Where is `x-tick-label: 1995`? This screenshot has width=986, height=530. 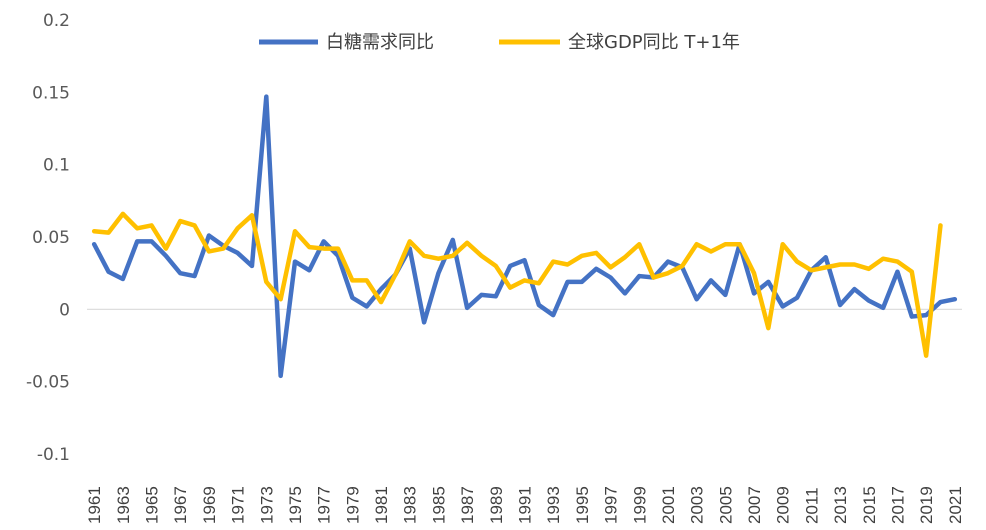
x-tick-label: 1995 is located at coordinates (582, 505).